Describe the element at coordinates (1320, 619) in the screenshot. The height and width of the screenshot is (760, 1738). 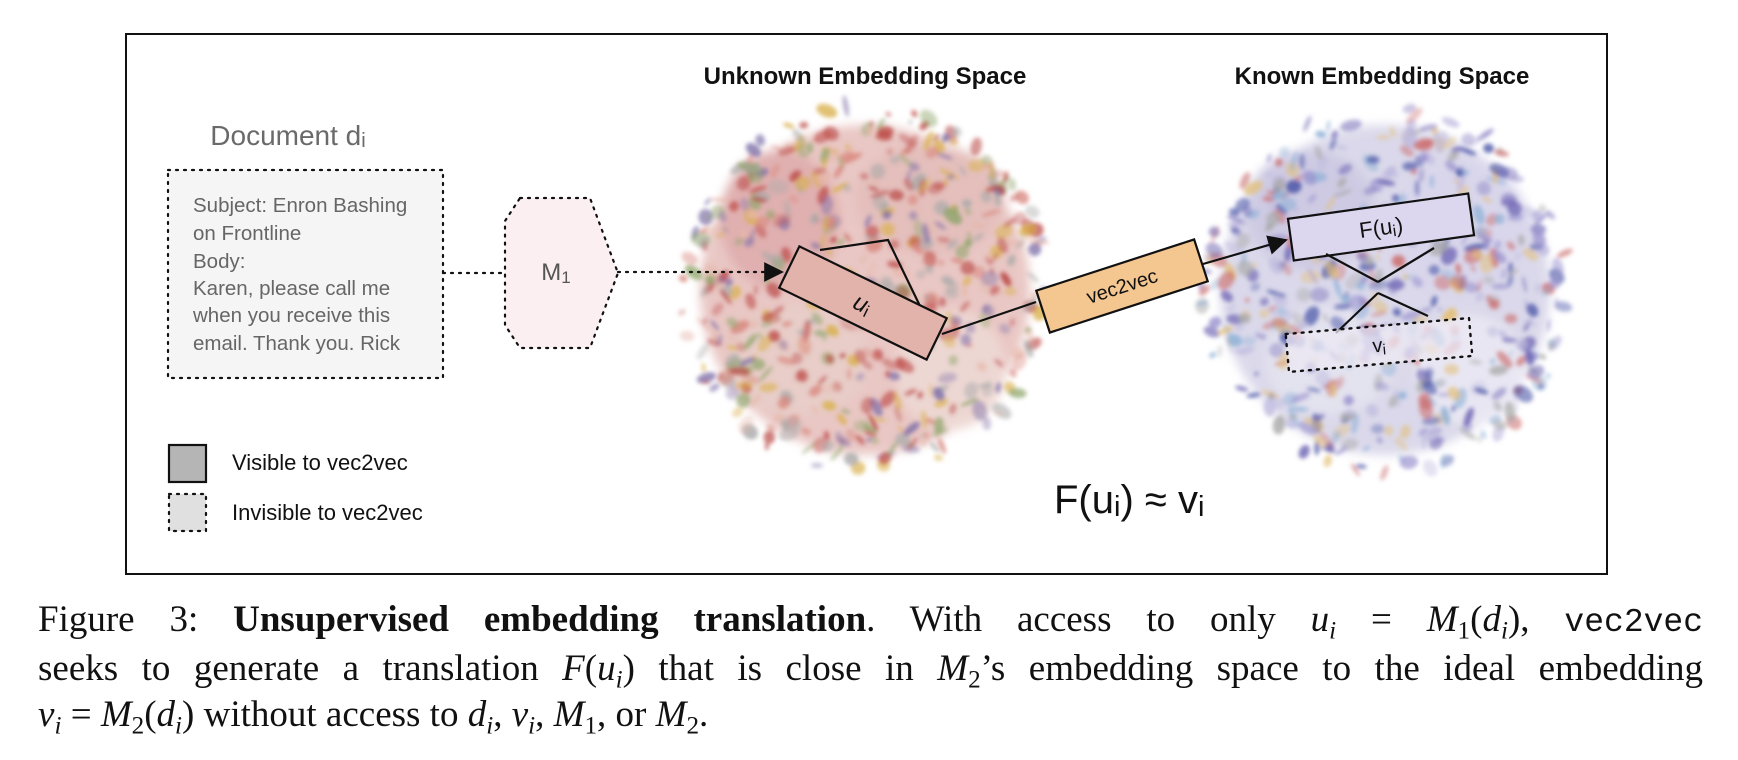
I see `caption-math: u` at that location.